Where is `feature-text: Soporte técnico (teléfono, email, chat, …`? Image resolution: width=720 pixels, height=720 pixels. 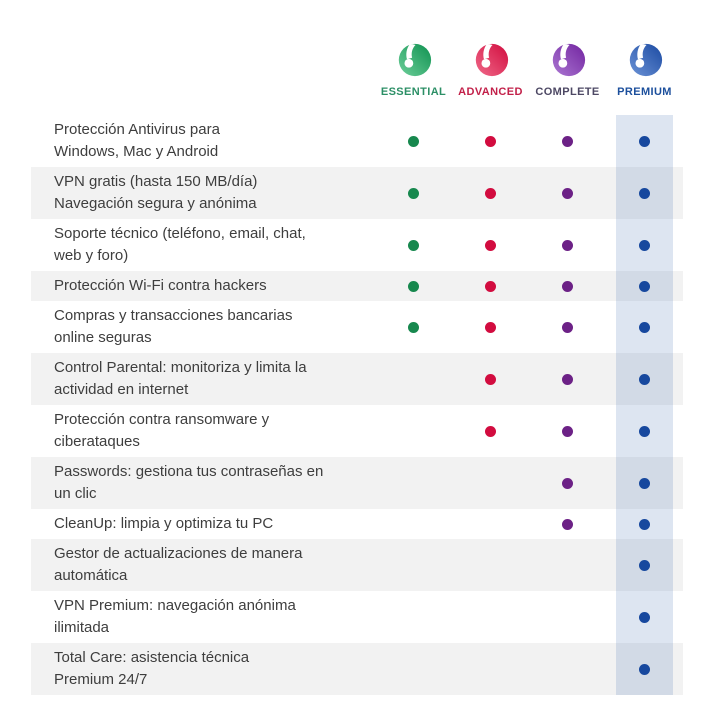
feature-text: Soporte técnico (teléfono, email, chat, … is located at coordinates (180, 244).